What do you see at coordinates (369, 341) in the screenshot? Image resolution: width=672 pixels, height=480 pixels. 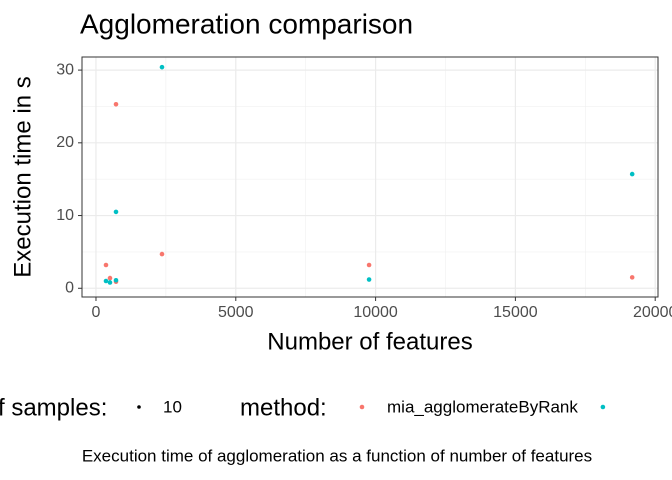 I see `x-axis-label: Number of features` at bounding box center [369, 341].